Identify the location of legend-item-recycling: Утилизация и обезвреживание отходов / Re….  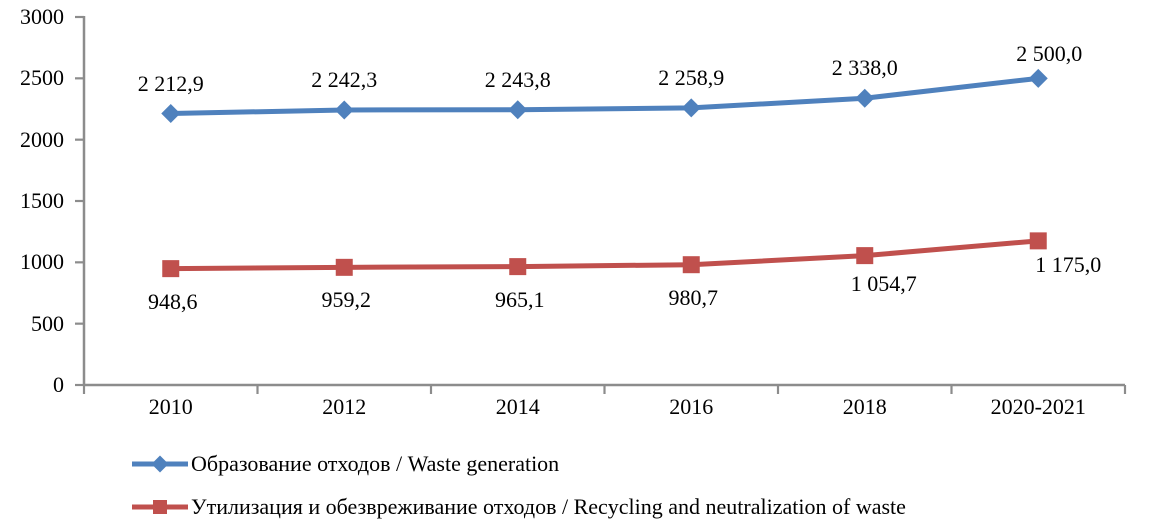
(518, 507).